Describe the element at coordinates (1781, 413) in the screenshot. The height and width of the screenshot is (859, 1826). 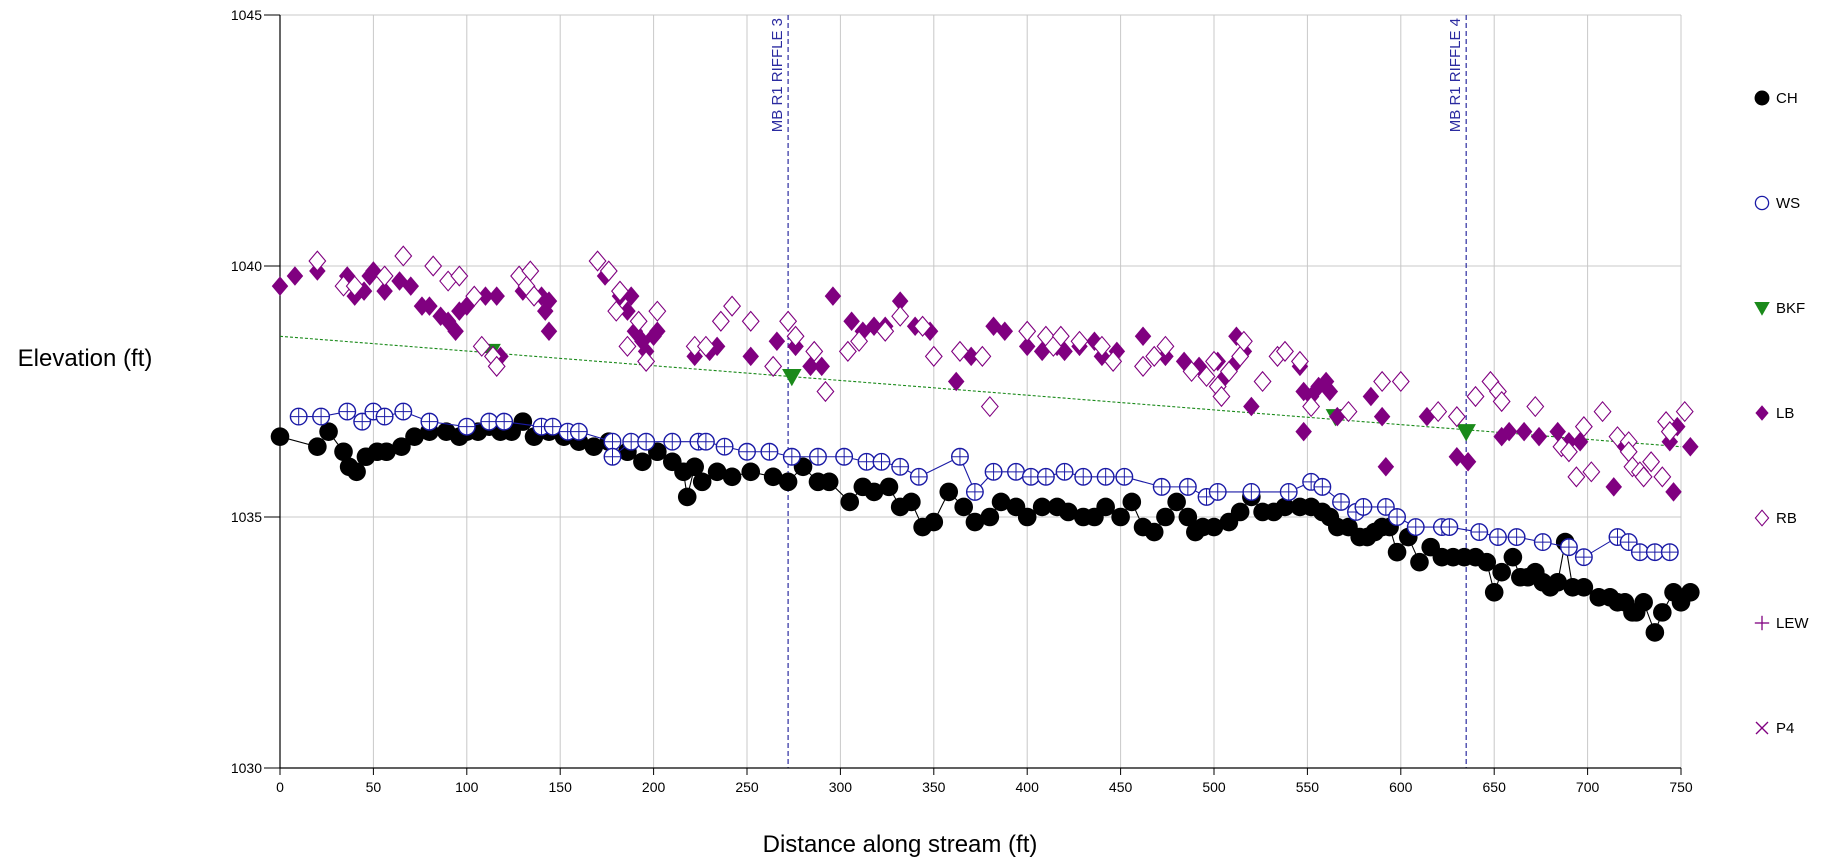
I see `legend: CH WS BKF LB RB LEW P4` at that location.